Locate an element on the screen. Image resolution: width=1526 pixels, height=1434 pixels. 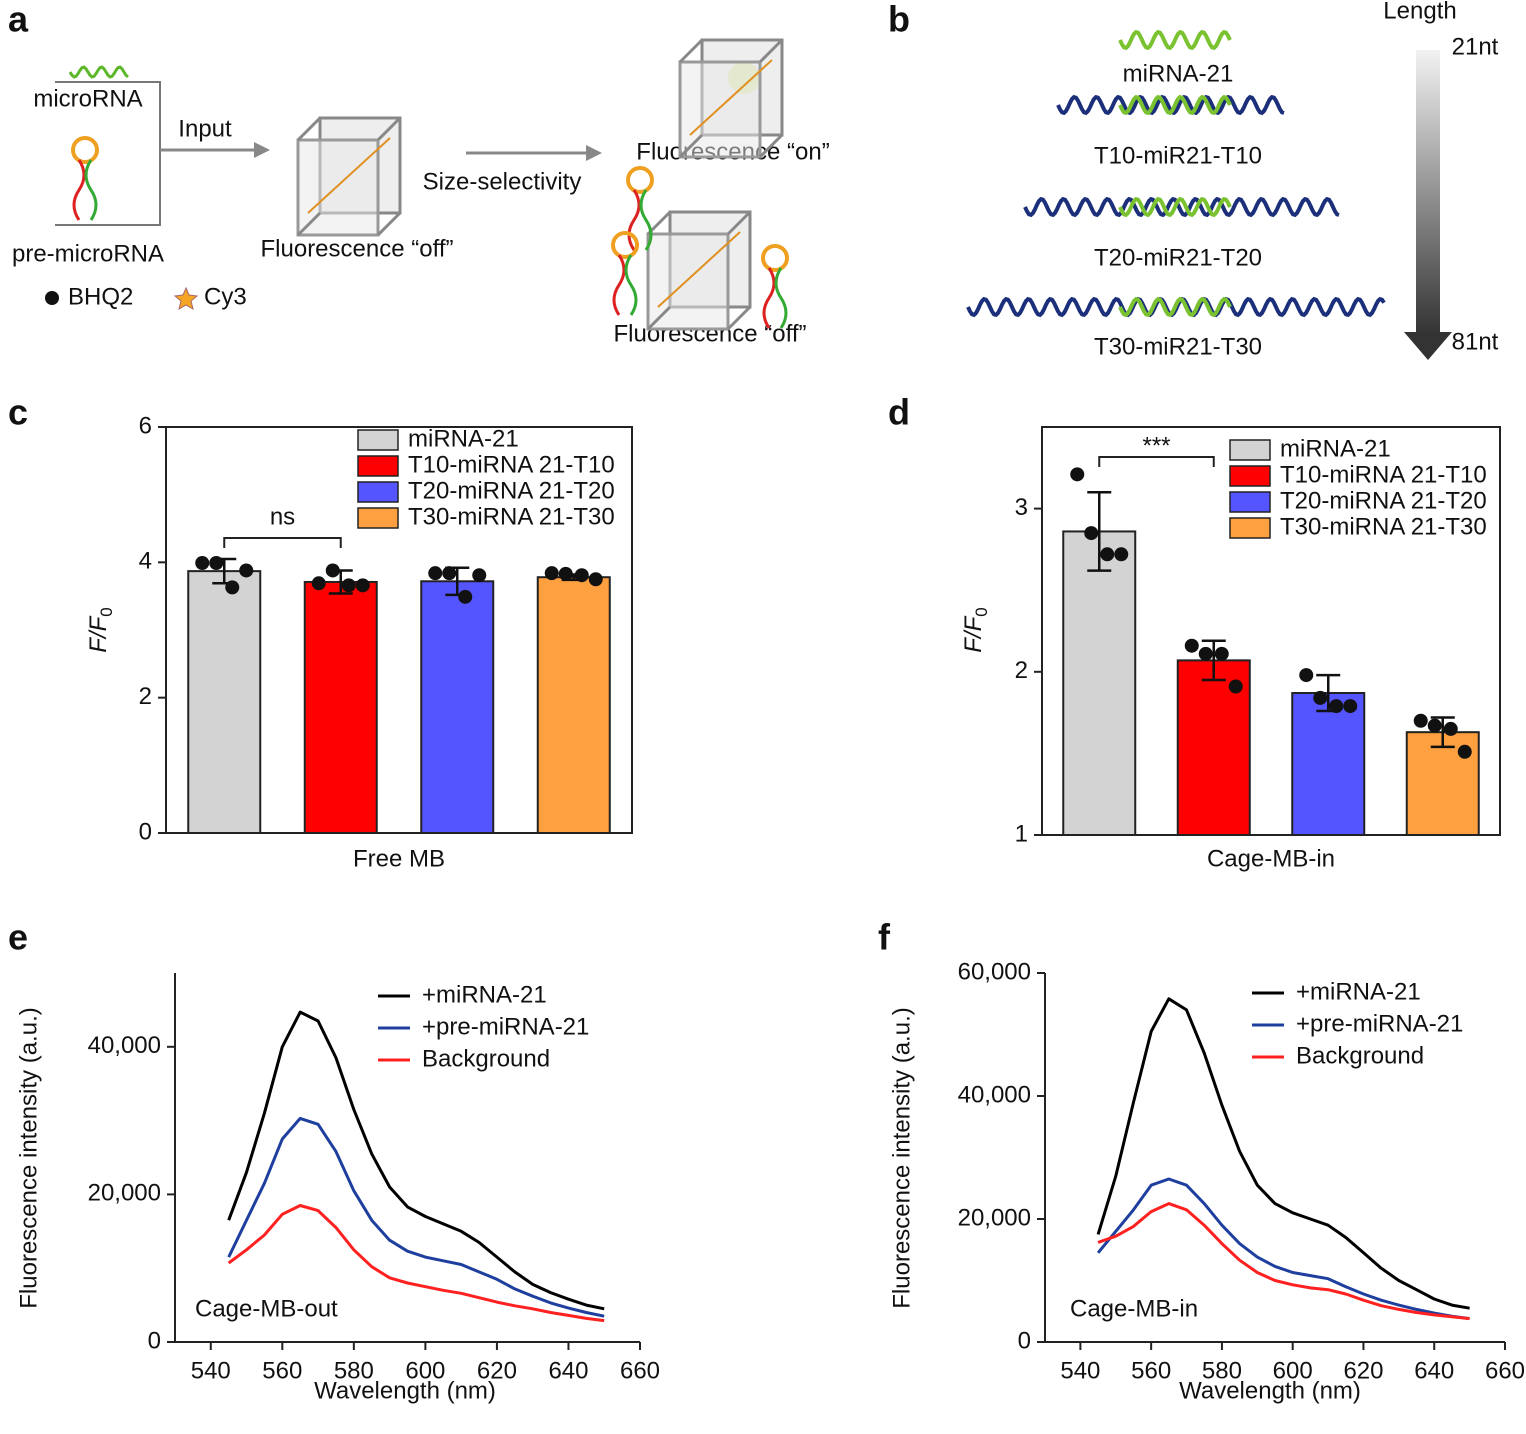
label: microRNA is located at coordinates (87, 98).